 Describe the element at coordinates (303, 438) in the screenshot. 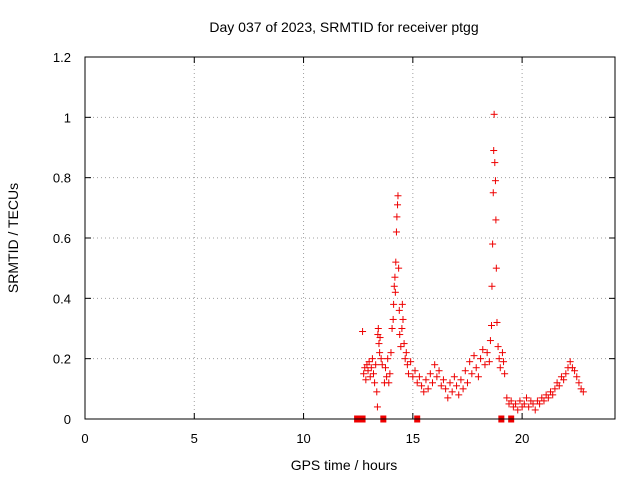

I see `x-tick-label: 10` at that location.